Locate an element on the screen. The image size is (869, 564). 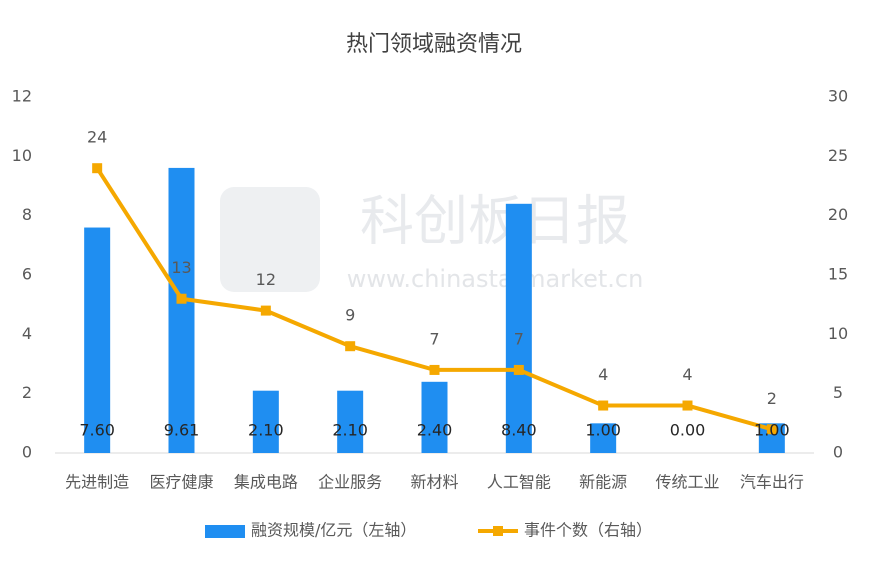
x-tick-label: 人工智能 is located at coordinates (519, 482).